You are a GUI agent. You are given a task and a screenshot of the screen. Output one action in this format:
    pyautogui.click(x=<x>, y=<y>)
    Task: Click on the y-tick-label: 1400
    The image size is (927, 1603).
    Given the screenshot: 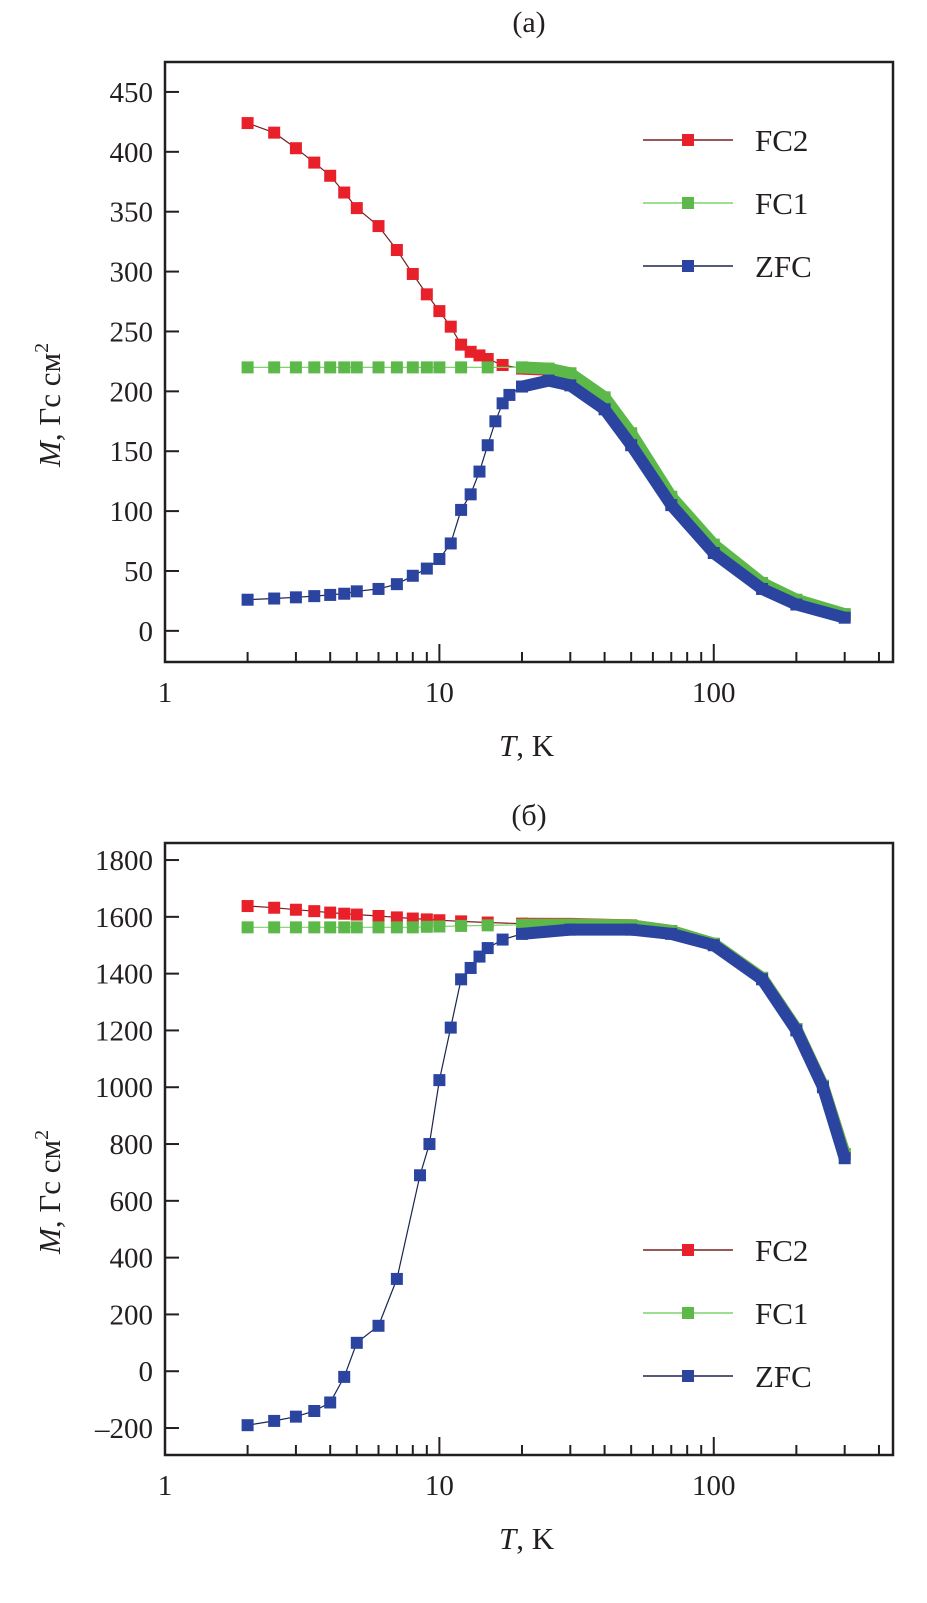 What is the action you would take?
    pyautogui.click(x=124, y=975)
    